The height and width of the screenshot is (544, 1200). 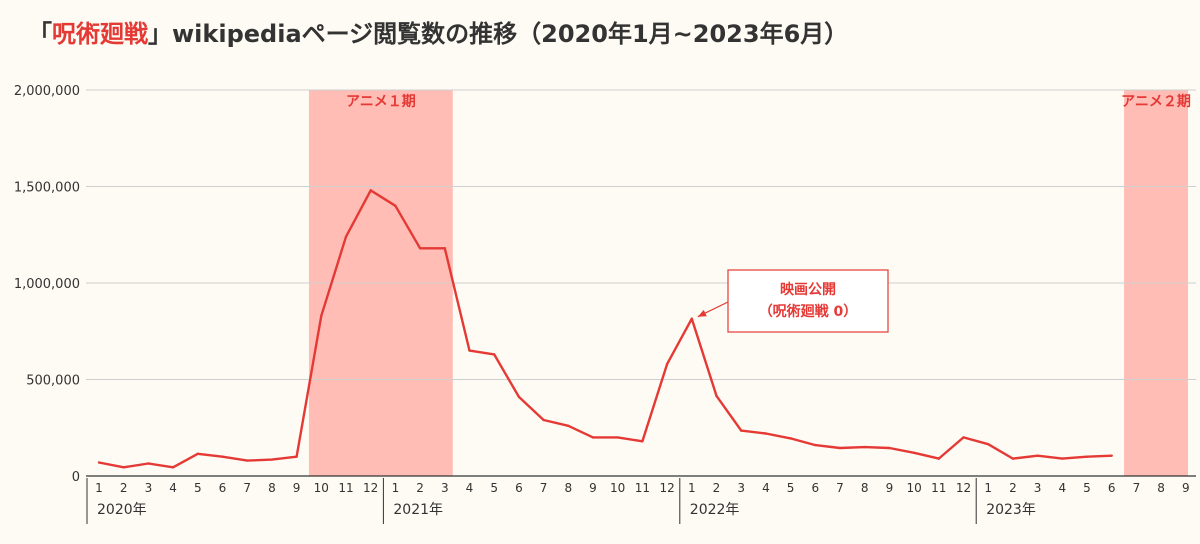 What do you see at coordinates (100, 34) in the screenshot?
I see `title-highlight: 呪術廻戦` at bounding box center [100, 34].